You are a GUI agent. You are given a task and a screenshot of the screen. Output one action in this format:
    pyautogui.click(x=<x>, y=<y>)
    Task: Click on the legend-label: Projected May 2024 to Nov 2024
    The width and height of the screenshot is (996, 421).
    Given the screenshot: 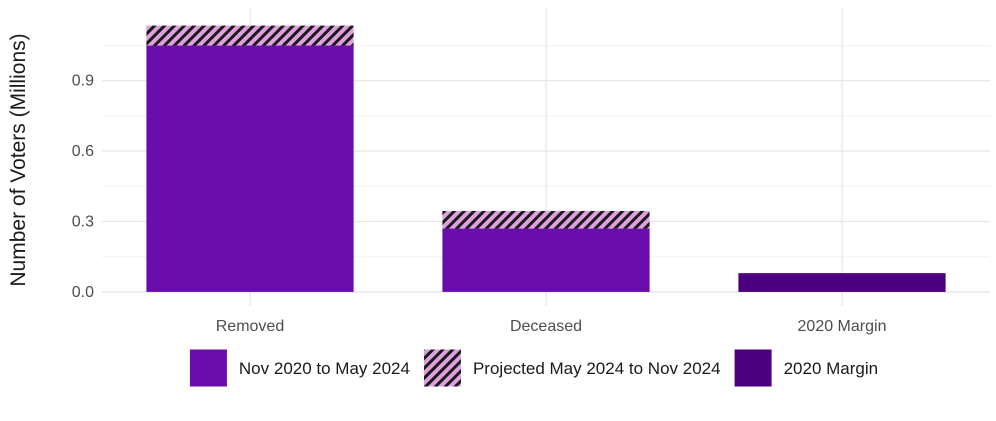 What is the action you would take?
    pyautogui.click(x=597, y=368)
    